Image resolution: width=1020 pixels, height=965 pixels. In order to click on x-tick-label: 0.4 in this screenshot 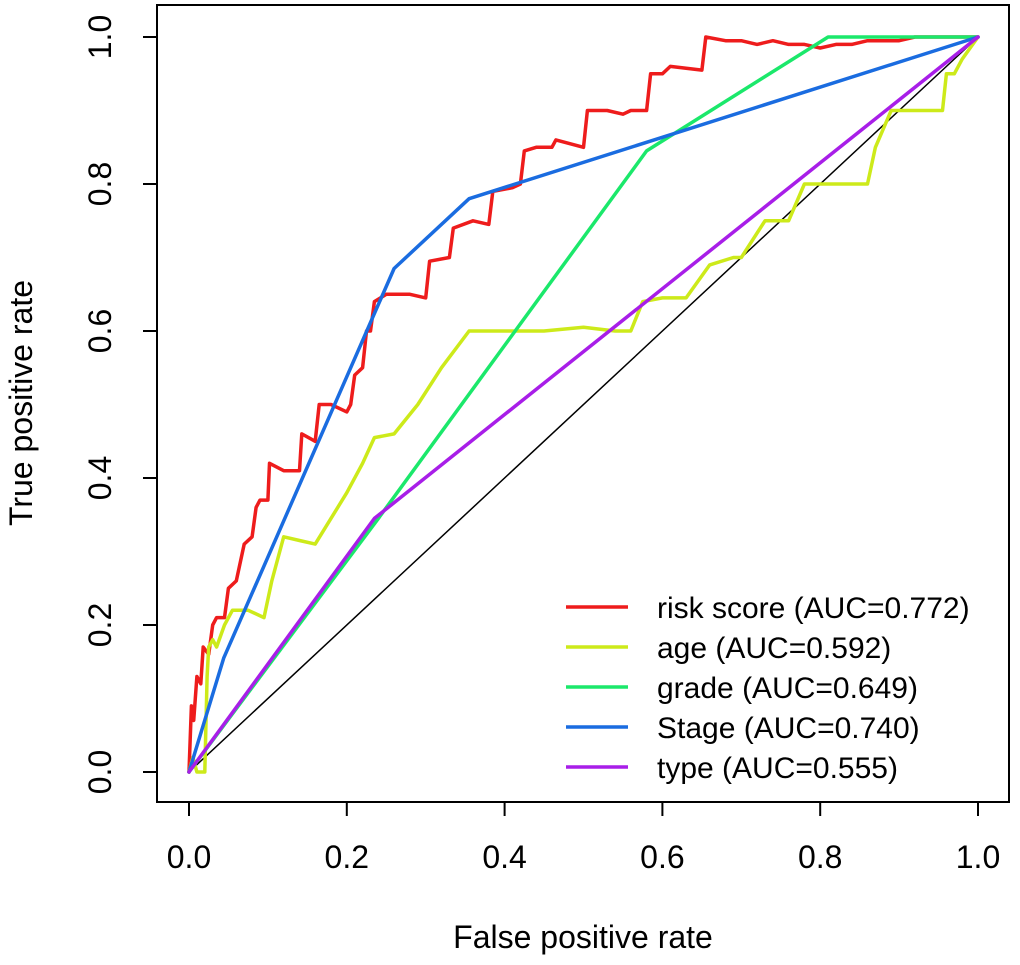, I will do `click(504, 857)`.